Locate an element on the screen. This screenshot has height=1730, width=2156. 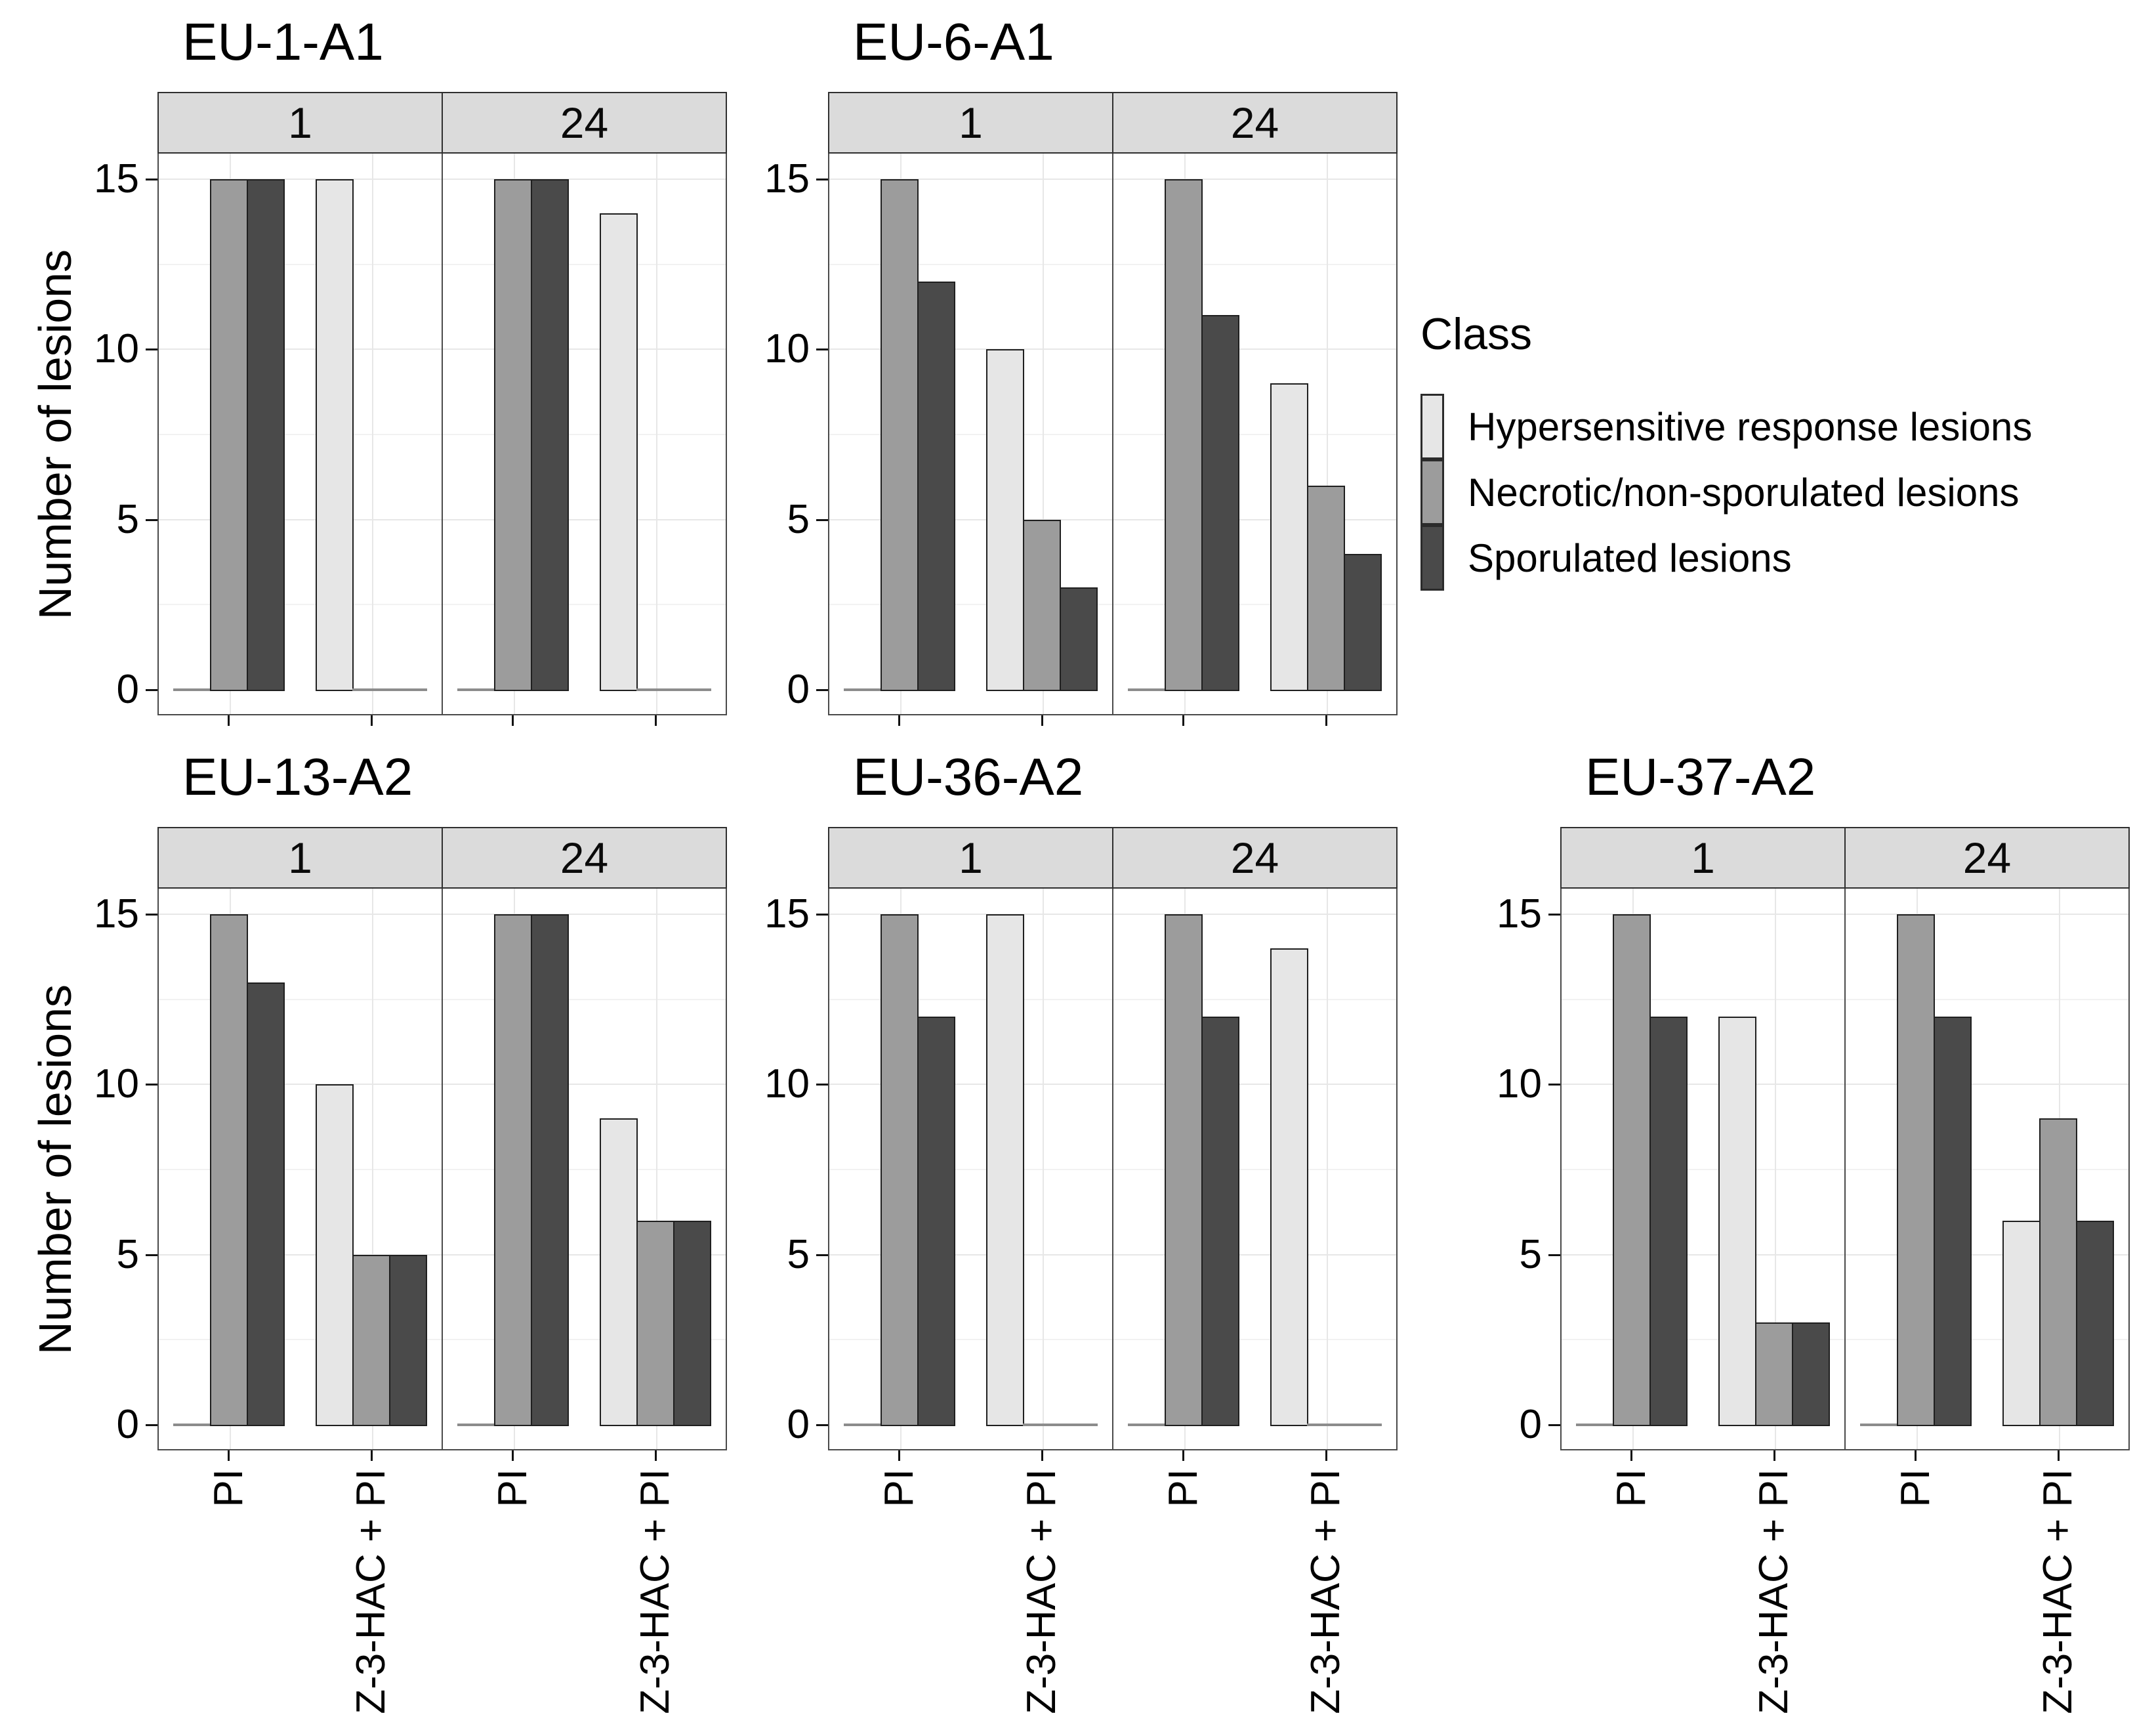
legend-item: Necrotic/non-sporulated lesions is located at coordinates (1788, 492).